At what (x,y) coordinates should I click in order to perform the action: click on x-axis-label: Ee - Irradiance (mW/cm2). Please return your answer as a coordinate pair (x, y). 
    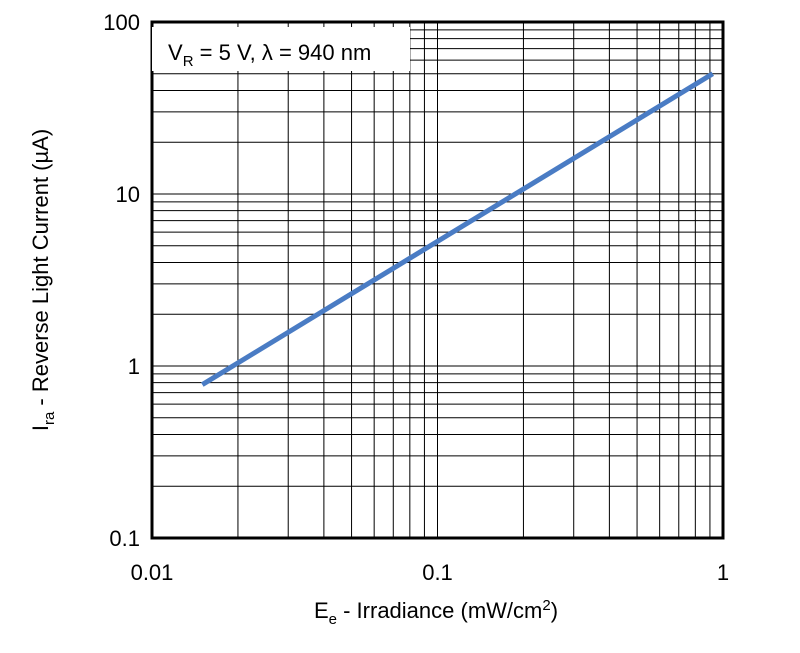
    Looking at the image, I should click on (436, 612).